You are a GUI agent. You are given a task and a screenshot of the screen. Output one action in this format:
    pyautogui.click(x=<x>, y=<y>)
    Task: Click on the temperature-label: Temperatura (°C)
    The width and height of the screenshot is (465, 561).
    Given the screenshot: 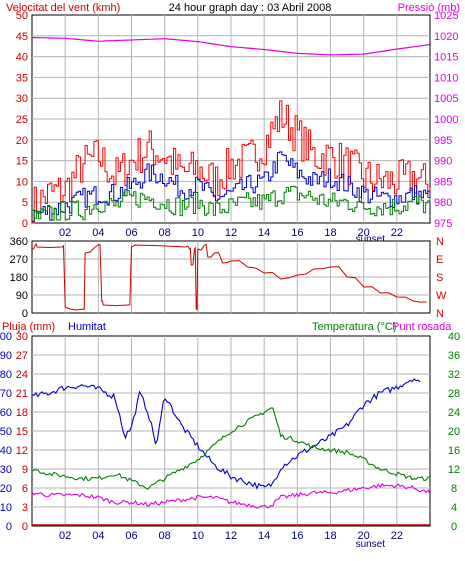 What is the action you would take?
    pyautogui.click(x=354, y=327)
    